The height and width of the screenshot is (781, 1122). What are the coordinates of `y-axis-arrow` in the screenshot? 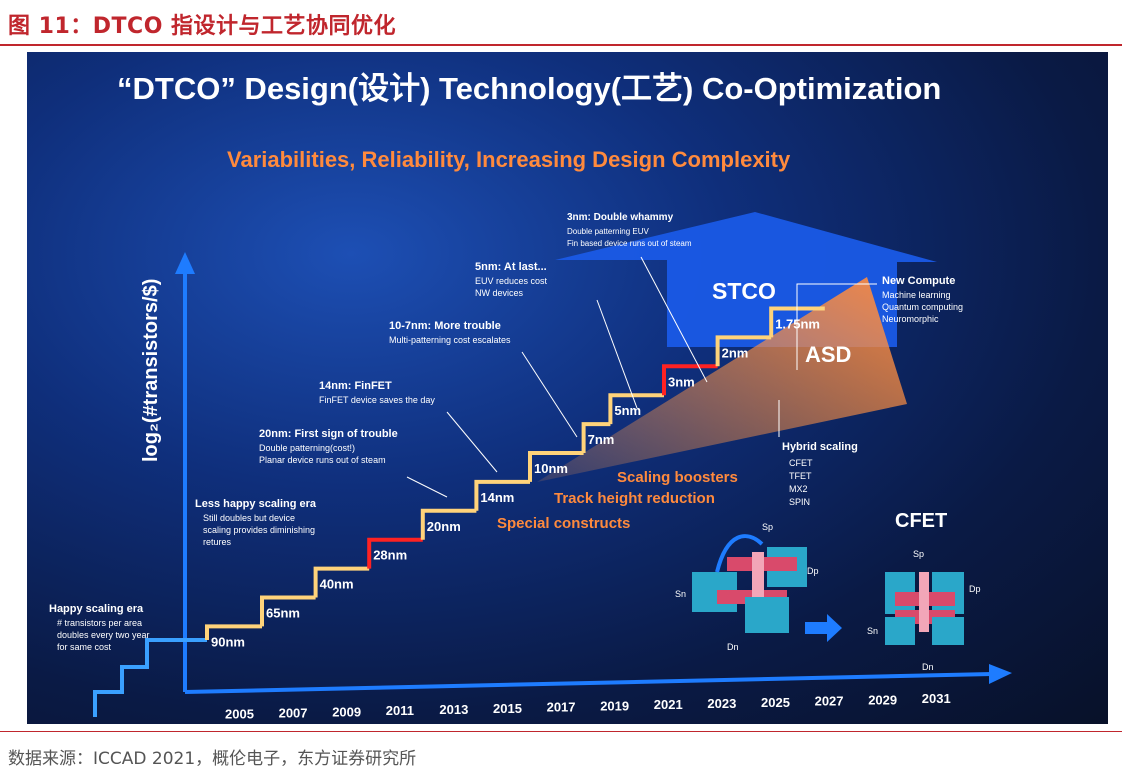 It's located at (185, 263).